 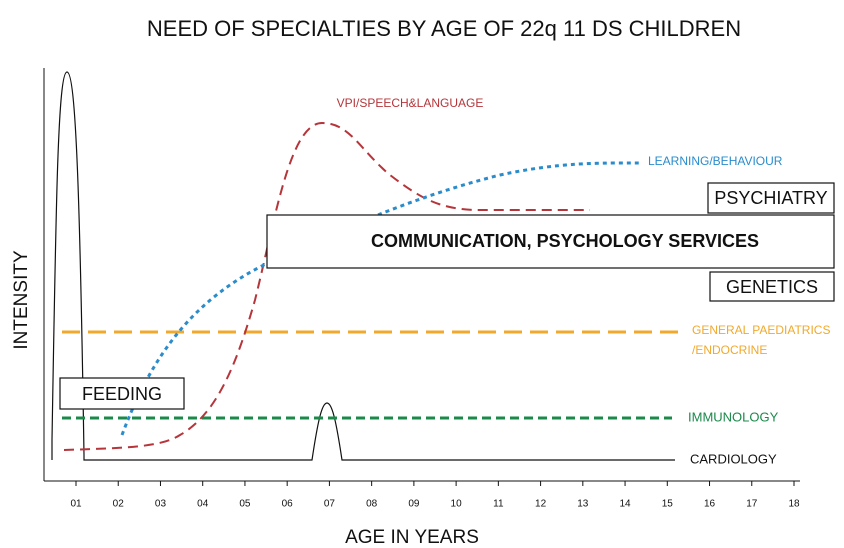 I want to click on x-tick-label: 01, so click(x=76, y=504).